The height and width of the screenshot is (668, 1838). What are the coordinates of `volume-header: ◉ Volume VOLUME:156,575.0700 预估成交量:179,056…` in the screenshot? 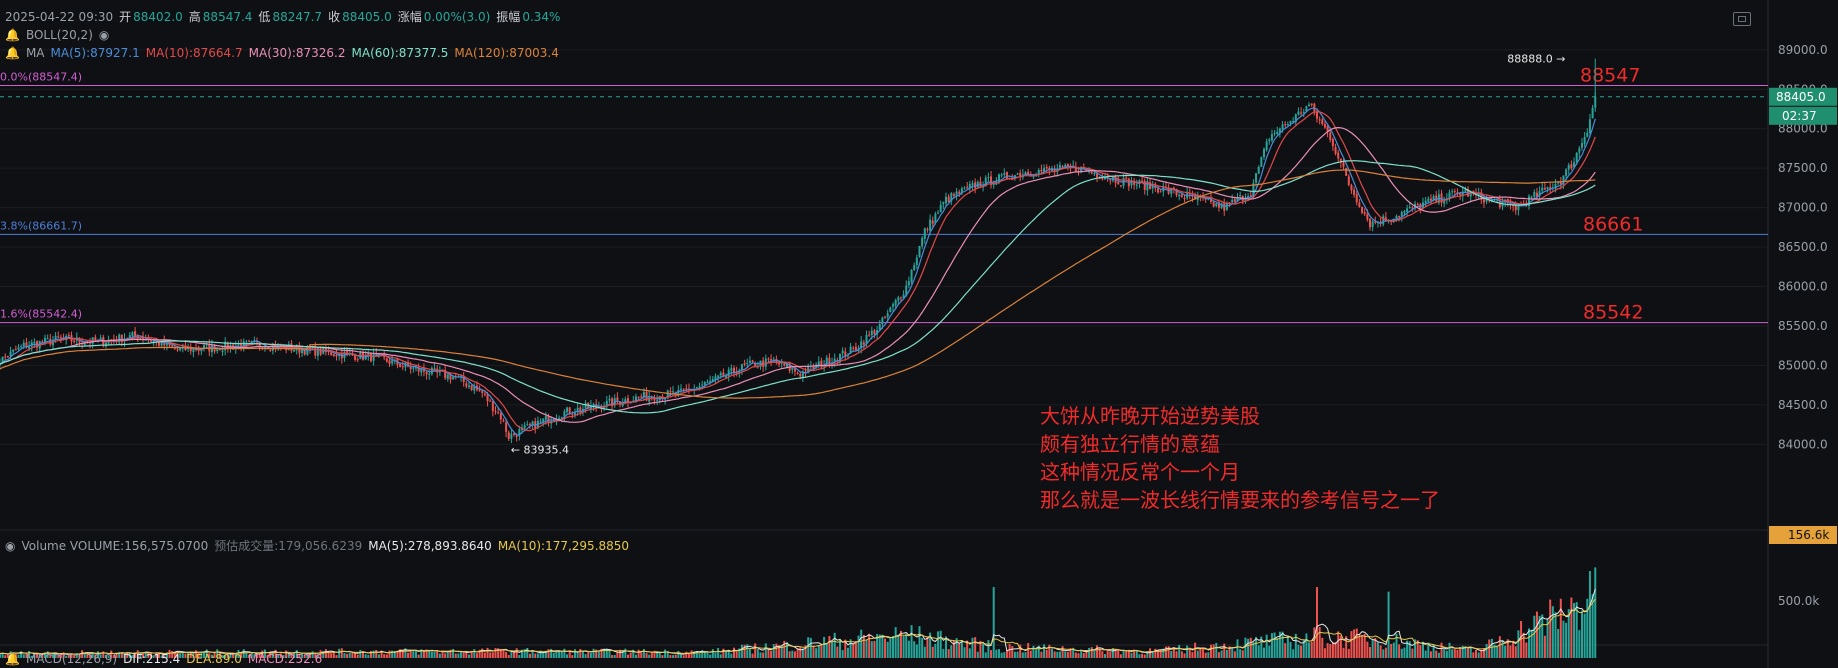 It's located at (320, 546).